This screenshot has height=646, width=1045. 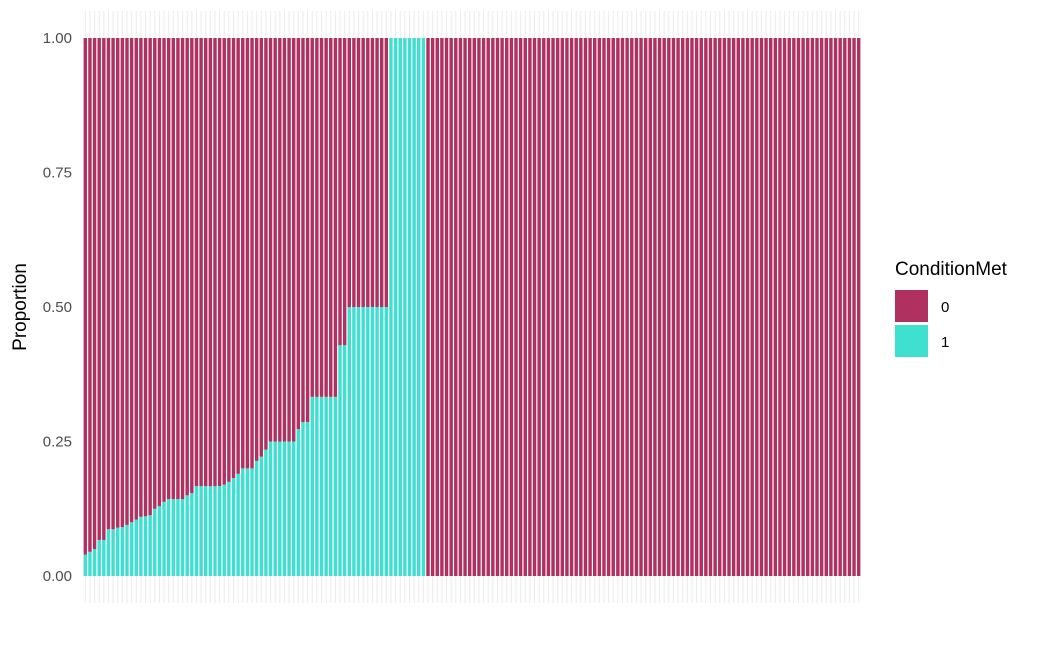 What do you see at coordinates (57, 307) in the screenshot?
I see `y-tick-label: 0.50` at bounding box center [57, 307].